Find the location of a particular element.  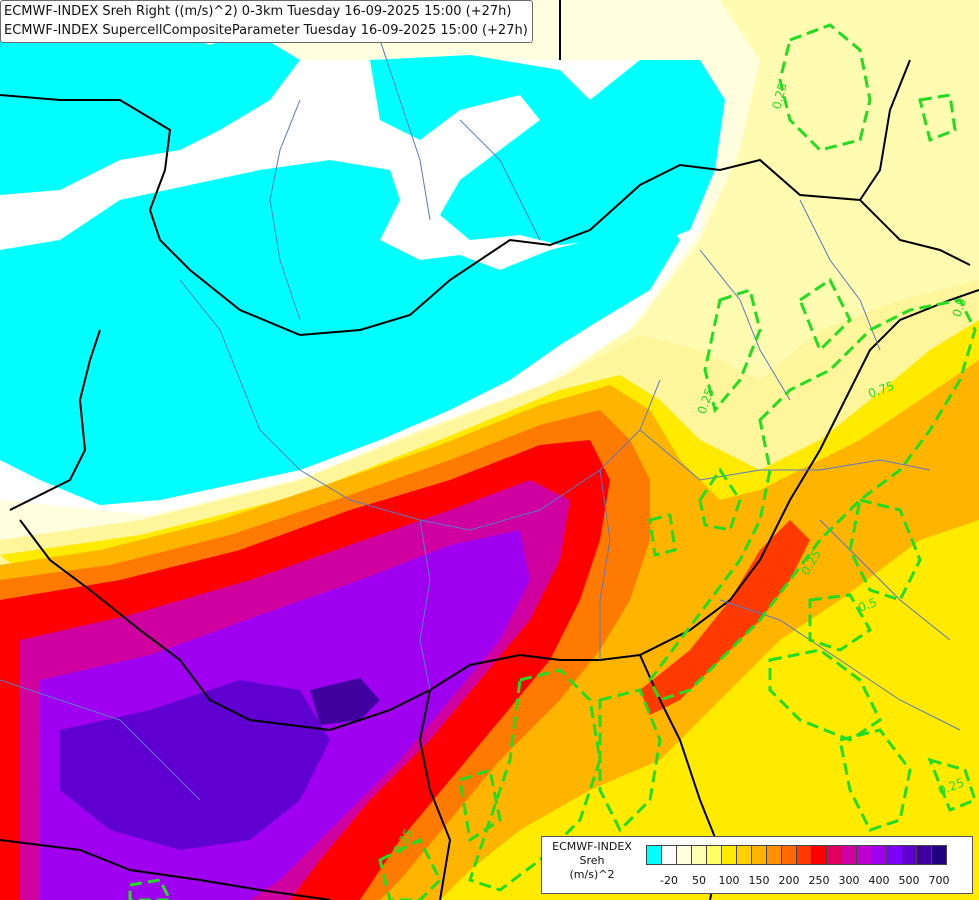

legend-tick-label: 200 is located at coordinates (789, 880).